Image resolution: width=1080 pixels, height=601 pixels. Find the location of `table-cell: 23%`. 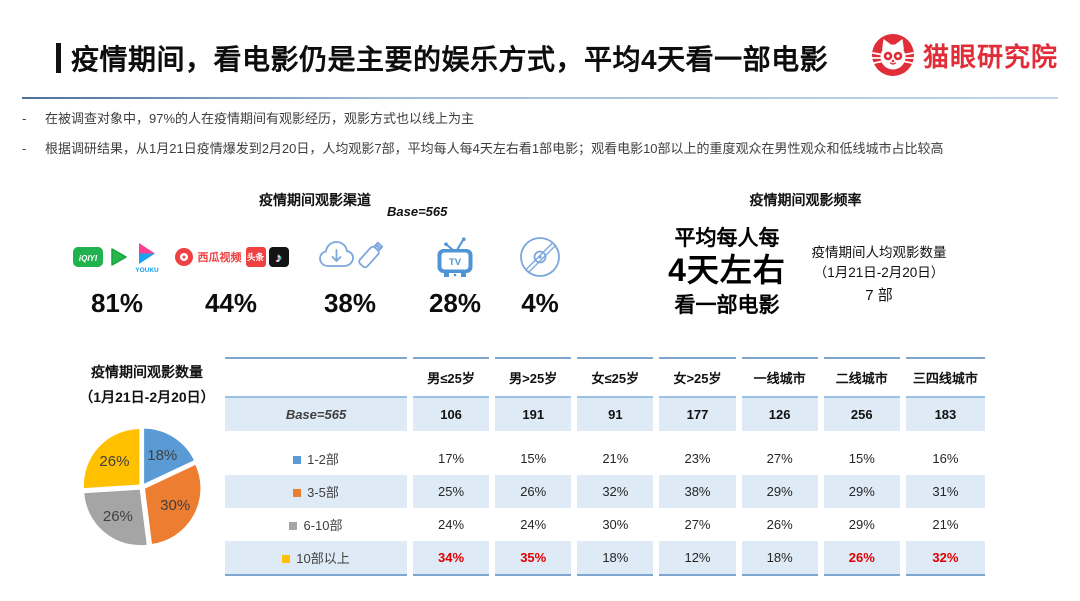

table-cell: 23% is located at coordinates (696, 458).